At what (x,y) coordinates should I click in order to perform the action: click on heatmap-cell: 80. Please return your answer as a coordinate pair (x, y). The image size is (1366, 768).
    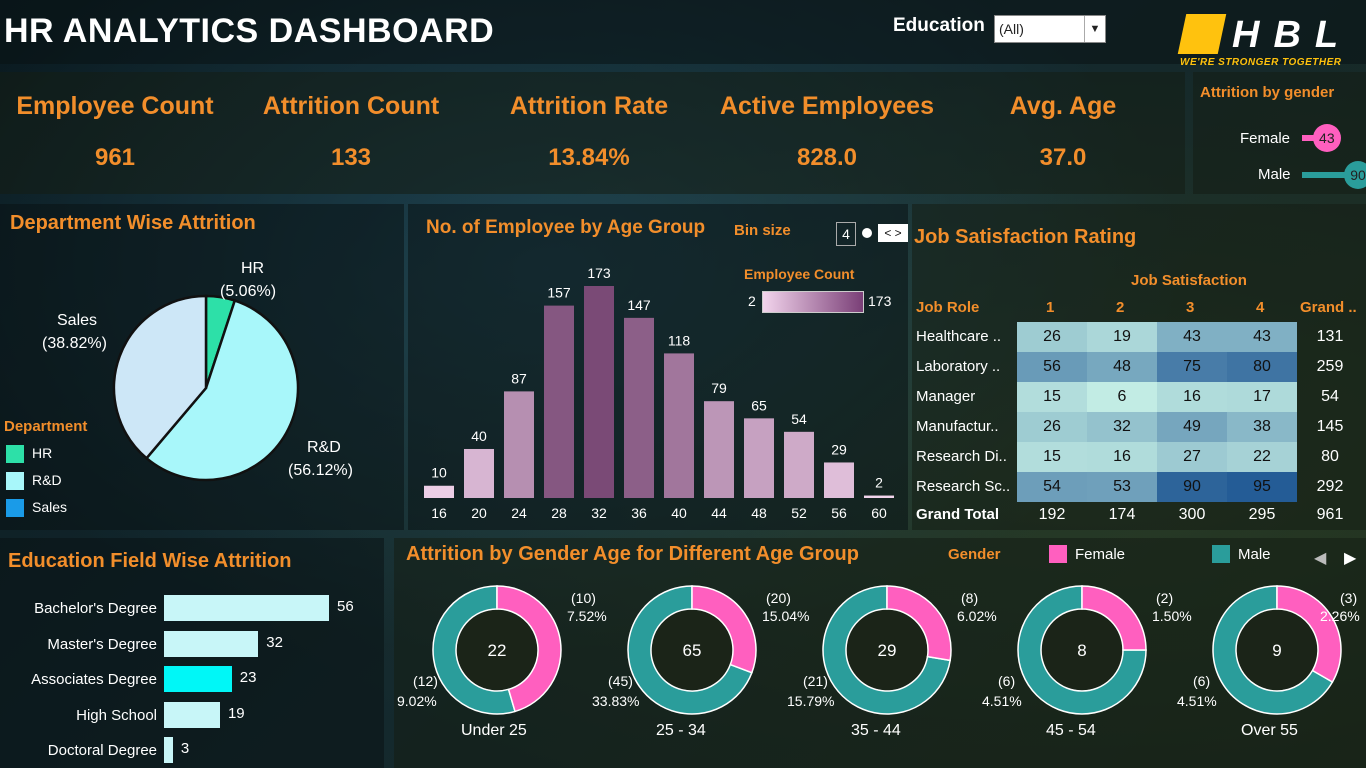
    Looking at the image, I should click on (1262, 367).